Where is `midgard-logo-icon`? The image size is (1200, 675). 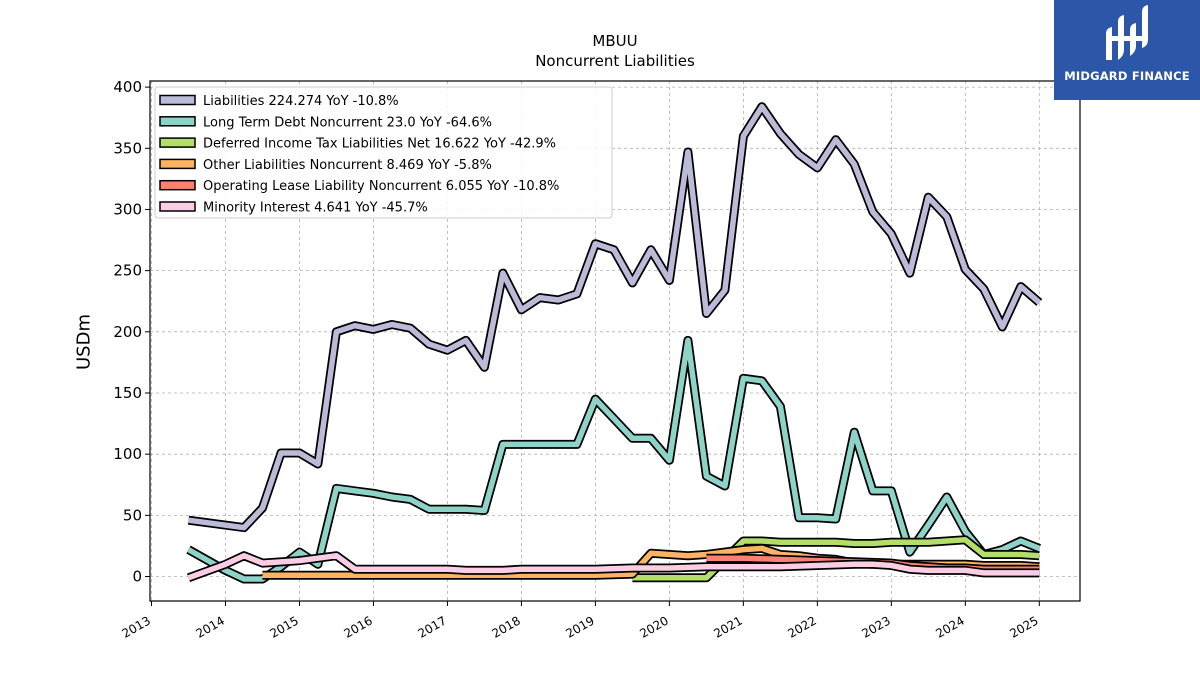
midgard-logo-icon is located at coordinates (1127, 32).